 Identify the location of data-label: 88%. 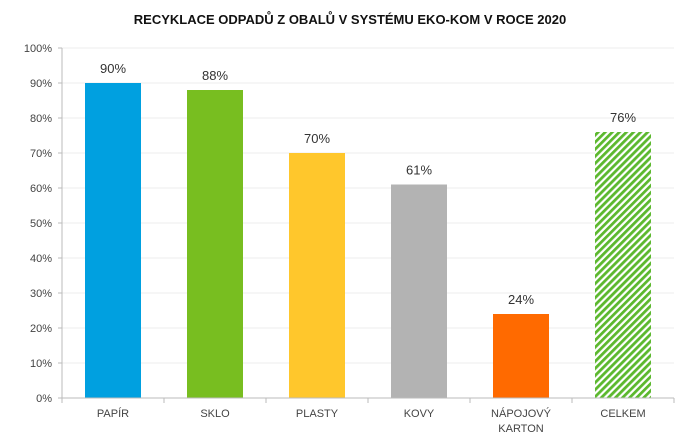
(215, 75).